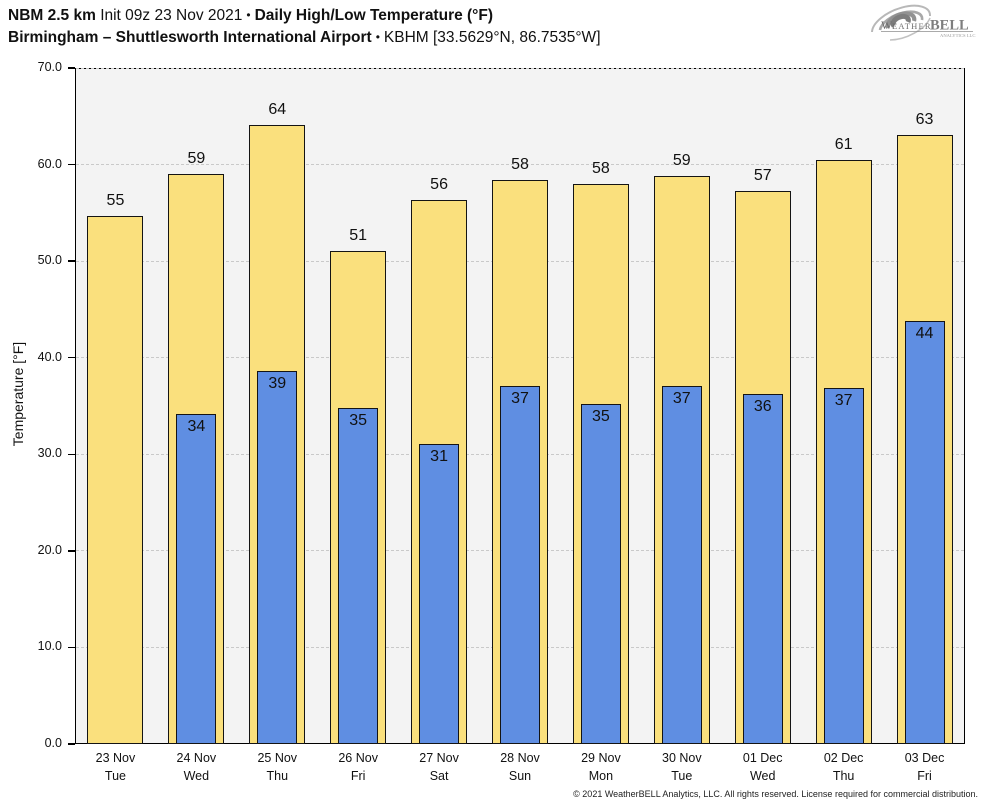 The image size is (984, 808). I want to click on low-value-label: 44, so click(924, 334).